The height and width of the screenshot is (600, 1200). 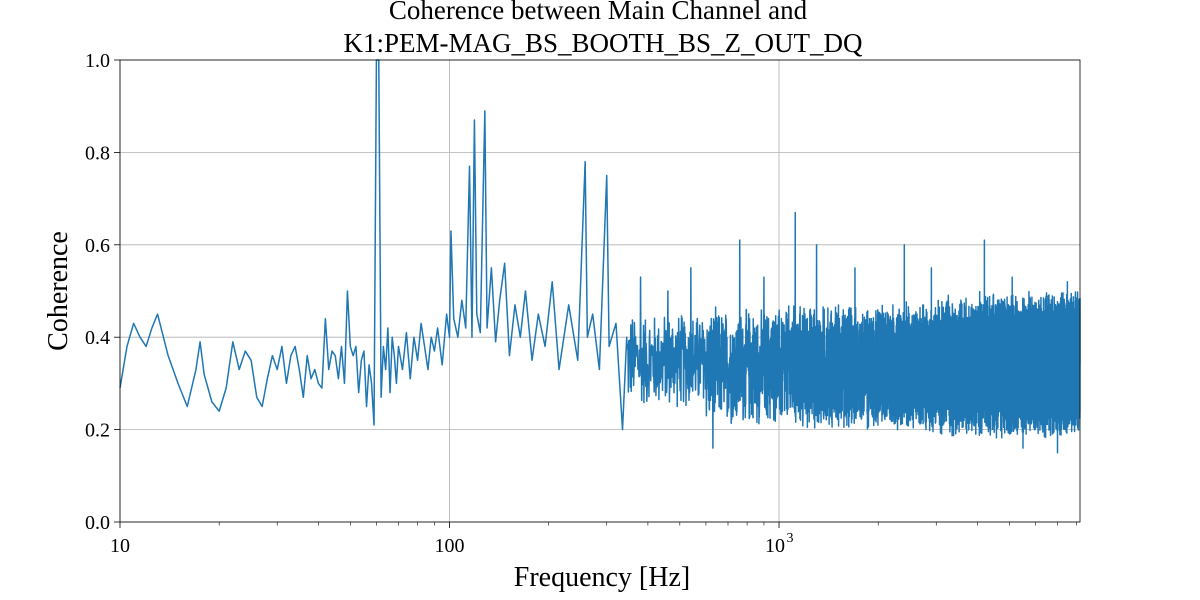 What do you see at coordinates (97, 61) in the screenshot?
I see `y-tick-label: 1.0` at bounding box center [97, 61].